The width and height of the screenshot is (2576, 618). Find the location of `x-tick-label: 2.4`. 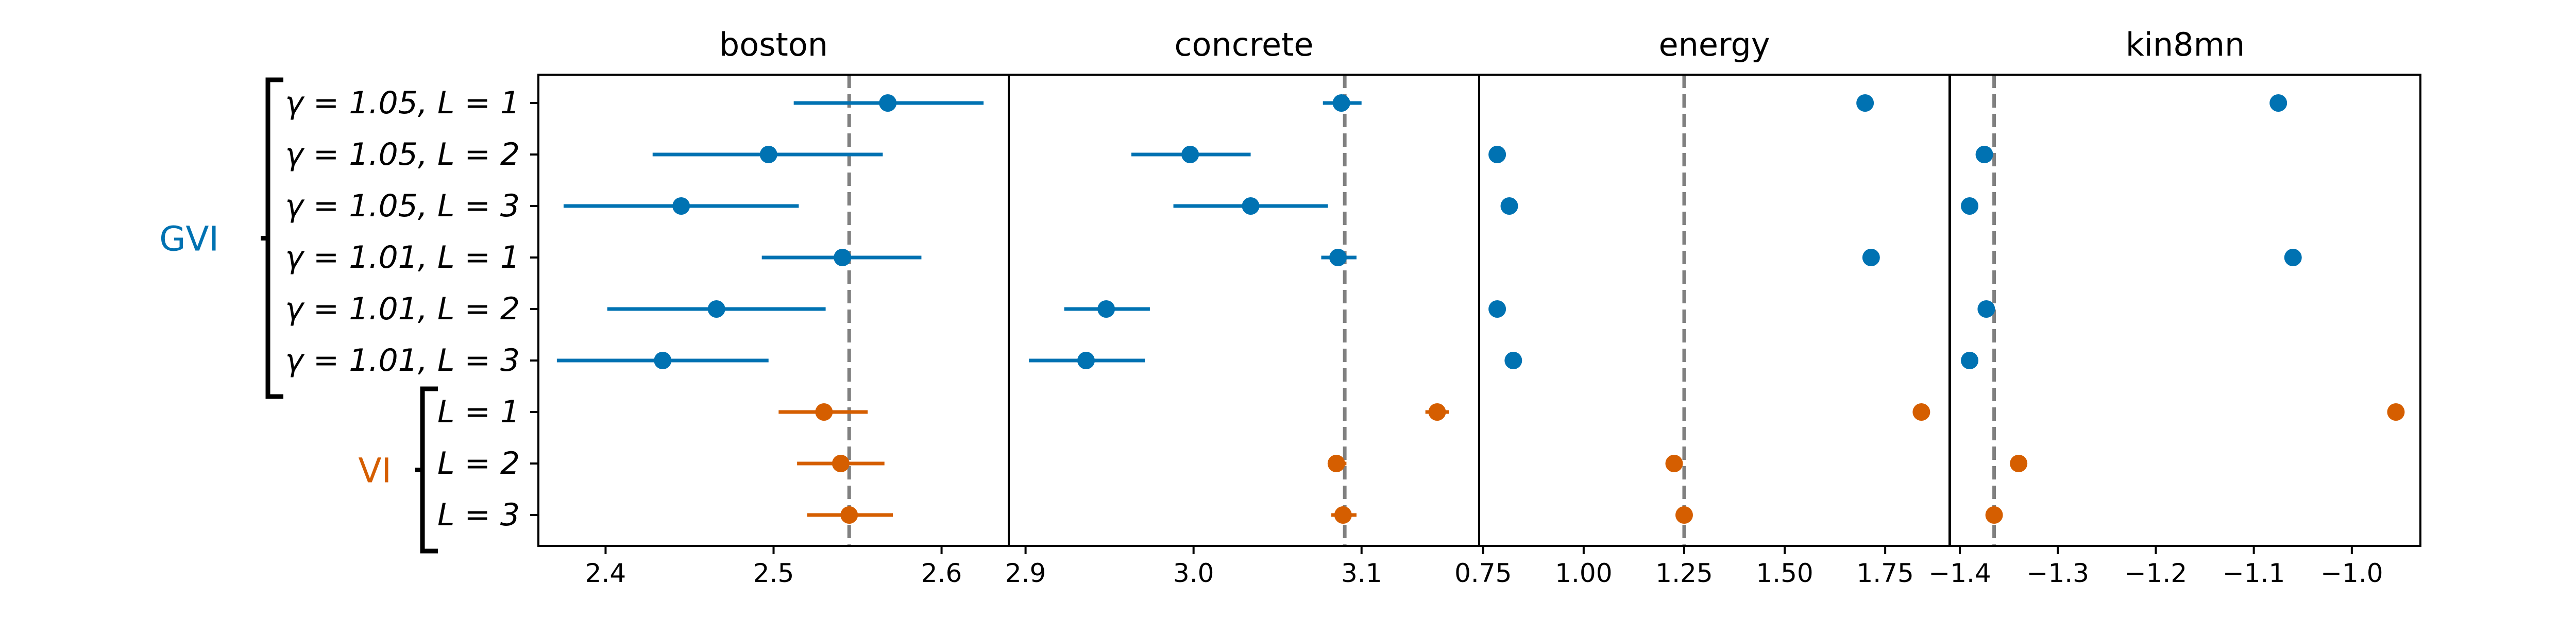

x-tick-label: 2.4 is located at coordinates (605, 573).